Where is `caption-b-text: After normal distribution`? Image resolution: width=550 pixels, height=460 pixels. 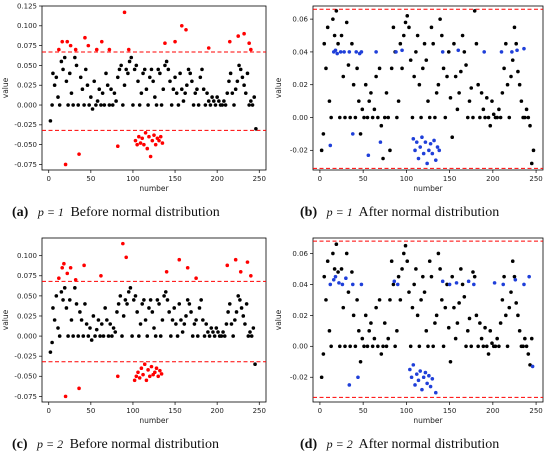 caption-b-text: After normal distribution is located at coordinates (429, 212).